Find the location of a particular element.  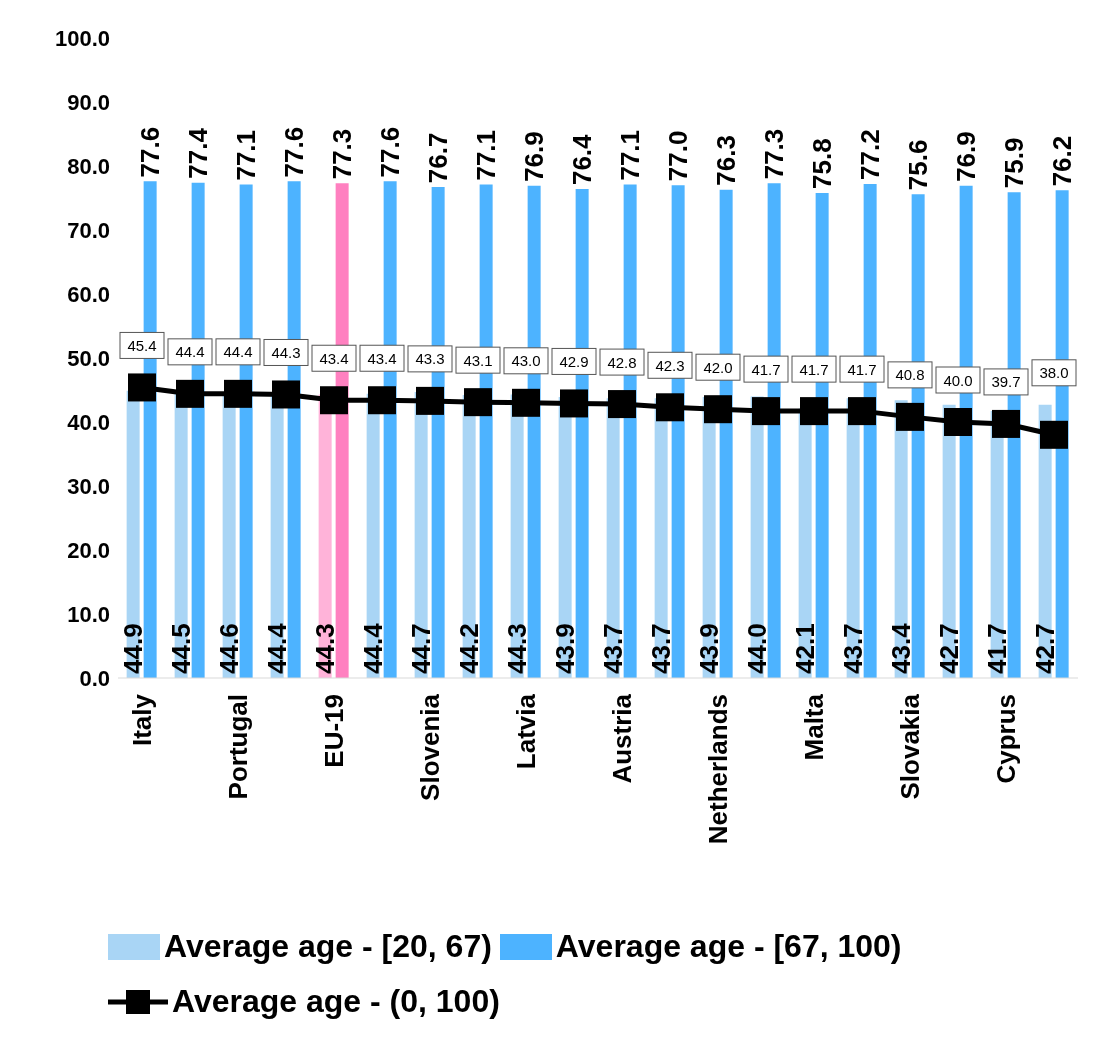

data-label: 76.4 is located at coordinates (582, 159).